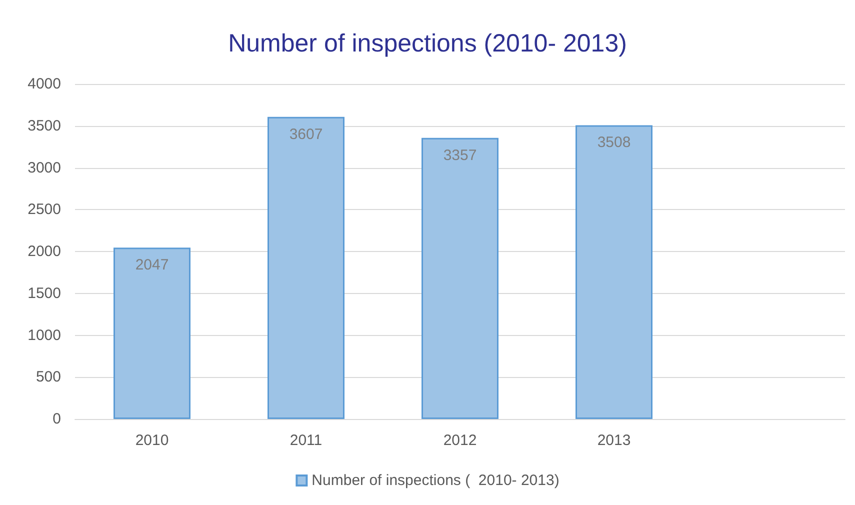  What do you see at coordinates (44, 293) in the screenshot?
I see `y-tick-label: 1500` at bounding box center [44, 293].